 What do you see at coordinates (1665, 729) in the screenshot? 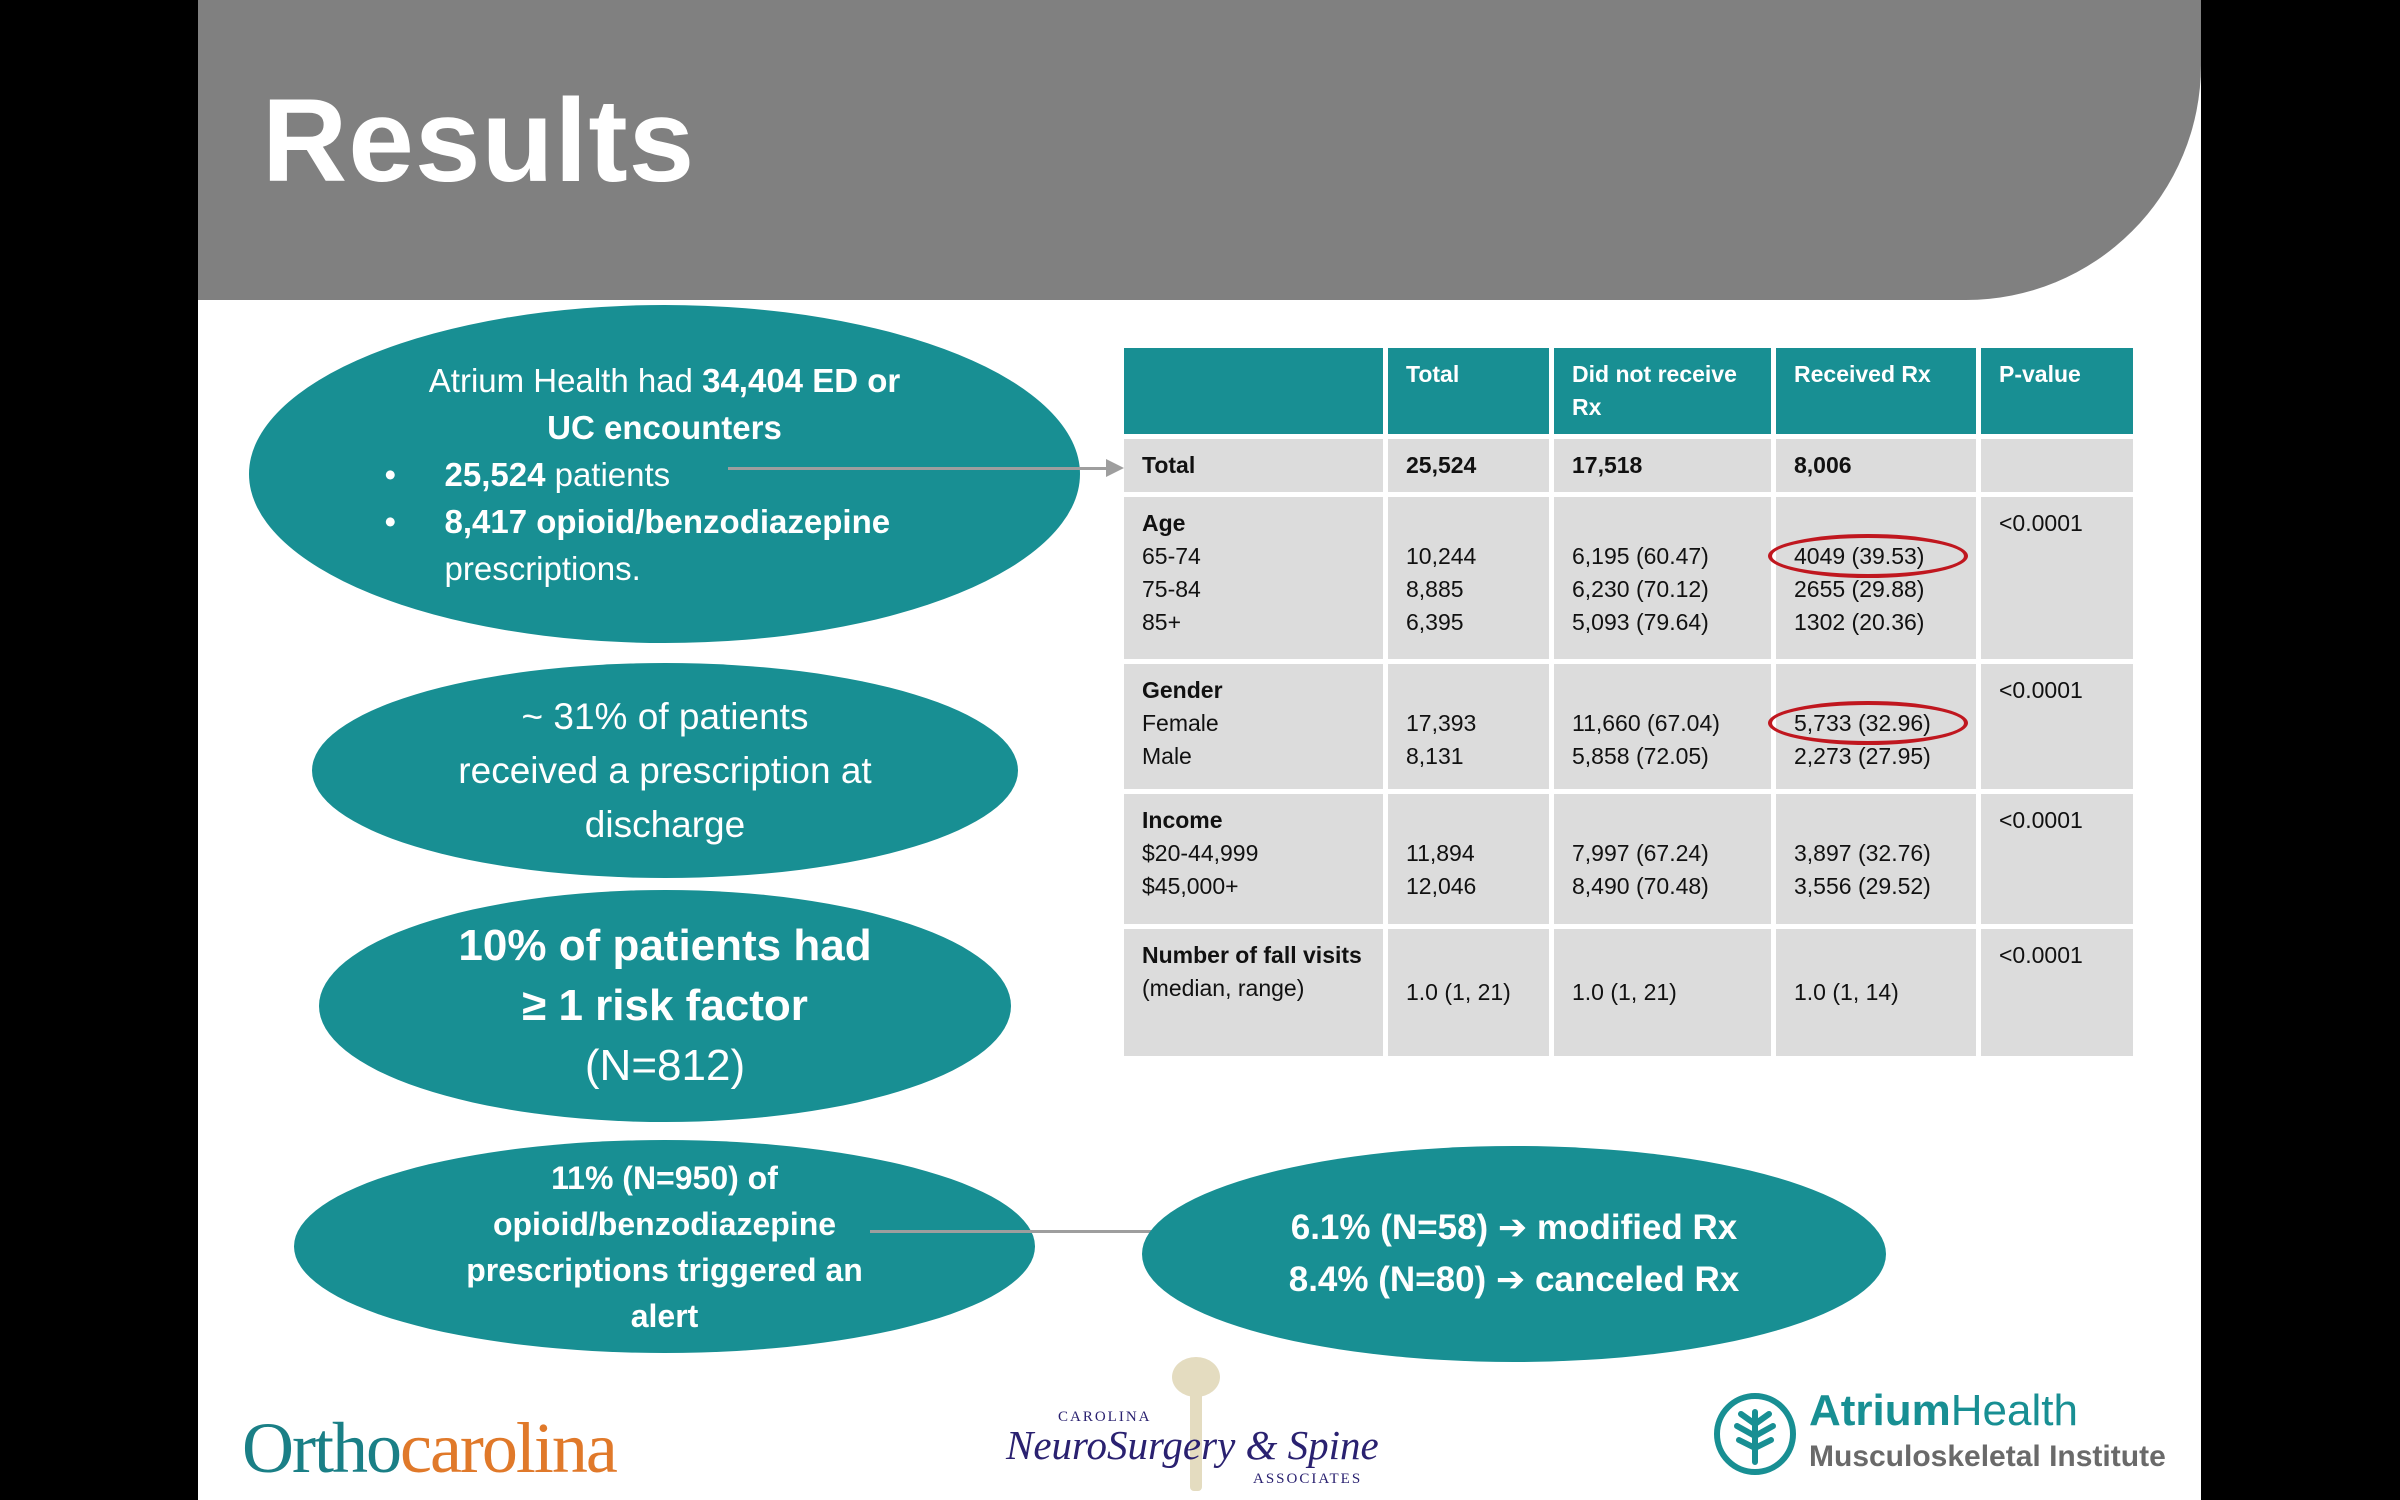
I see `cell: 11,660 (67.04) 5,858 (72.05)` at bounding box center [1665, 729].